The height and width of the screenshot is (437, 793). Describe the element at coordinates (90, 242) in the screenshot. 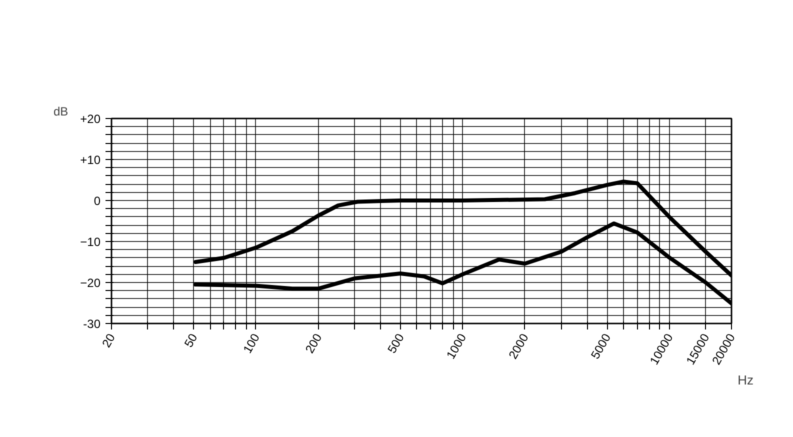

I see `y-tick-label: −10` at that location.